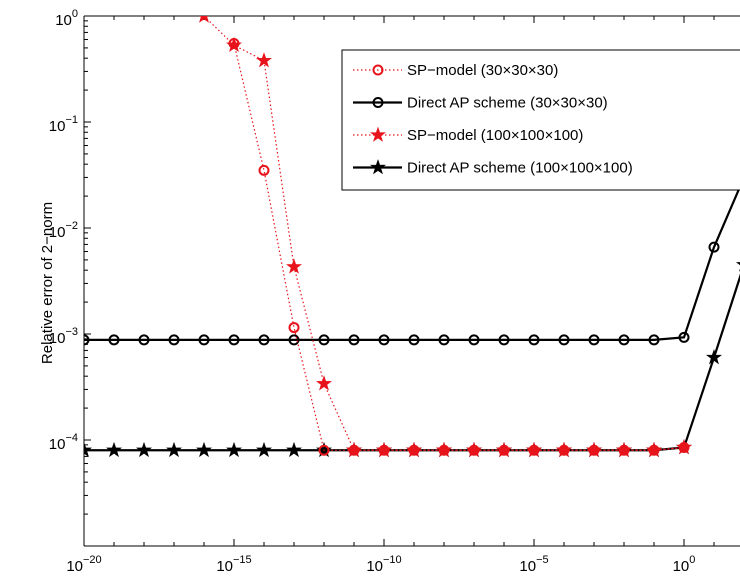 Image resolution: width=740 pixels, height=583 pixels. Describe the element at coordinates (482, 70) in the screenshot. I see `legend-label: SP−model (30×30×30)` at that location.